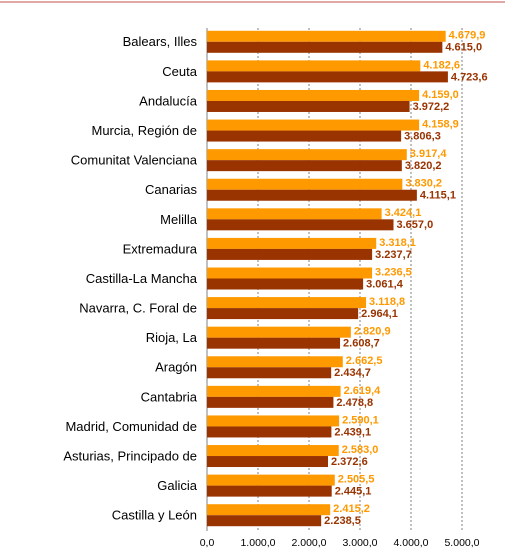 The width and height of the screenshot is (505, 553). What do you see at coordinates (352, 373) in the screenshot?
I see `value-label: 2.434,7` at bounding box center [352, 373].